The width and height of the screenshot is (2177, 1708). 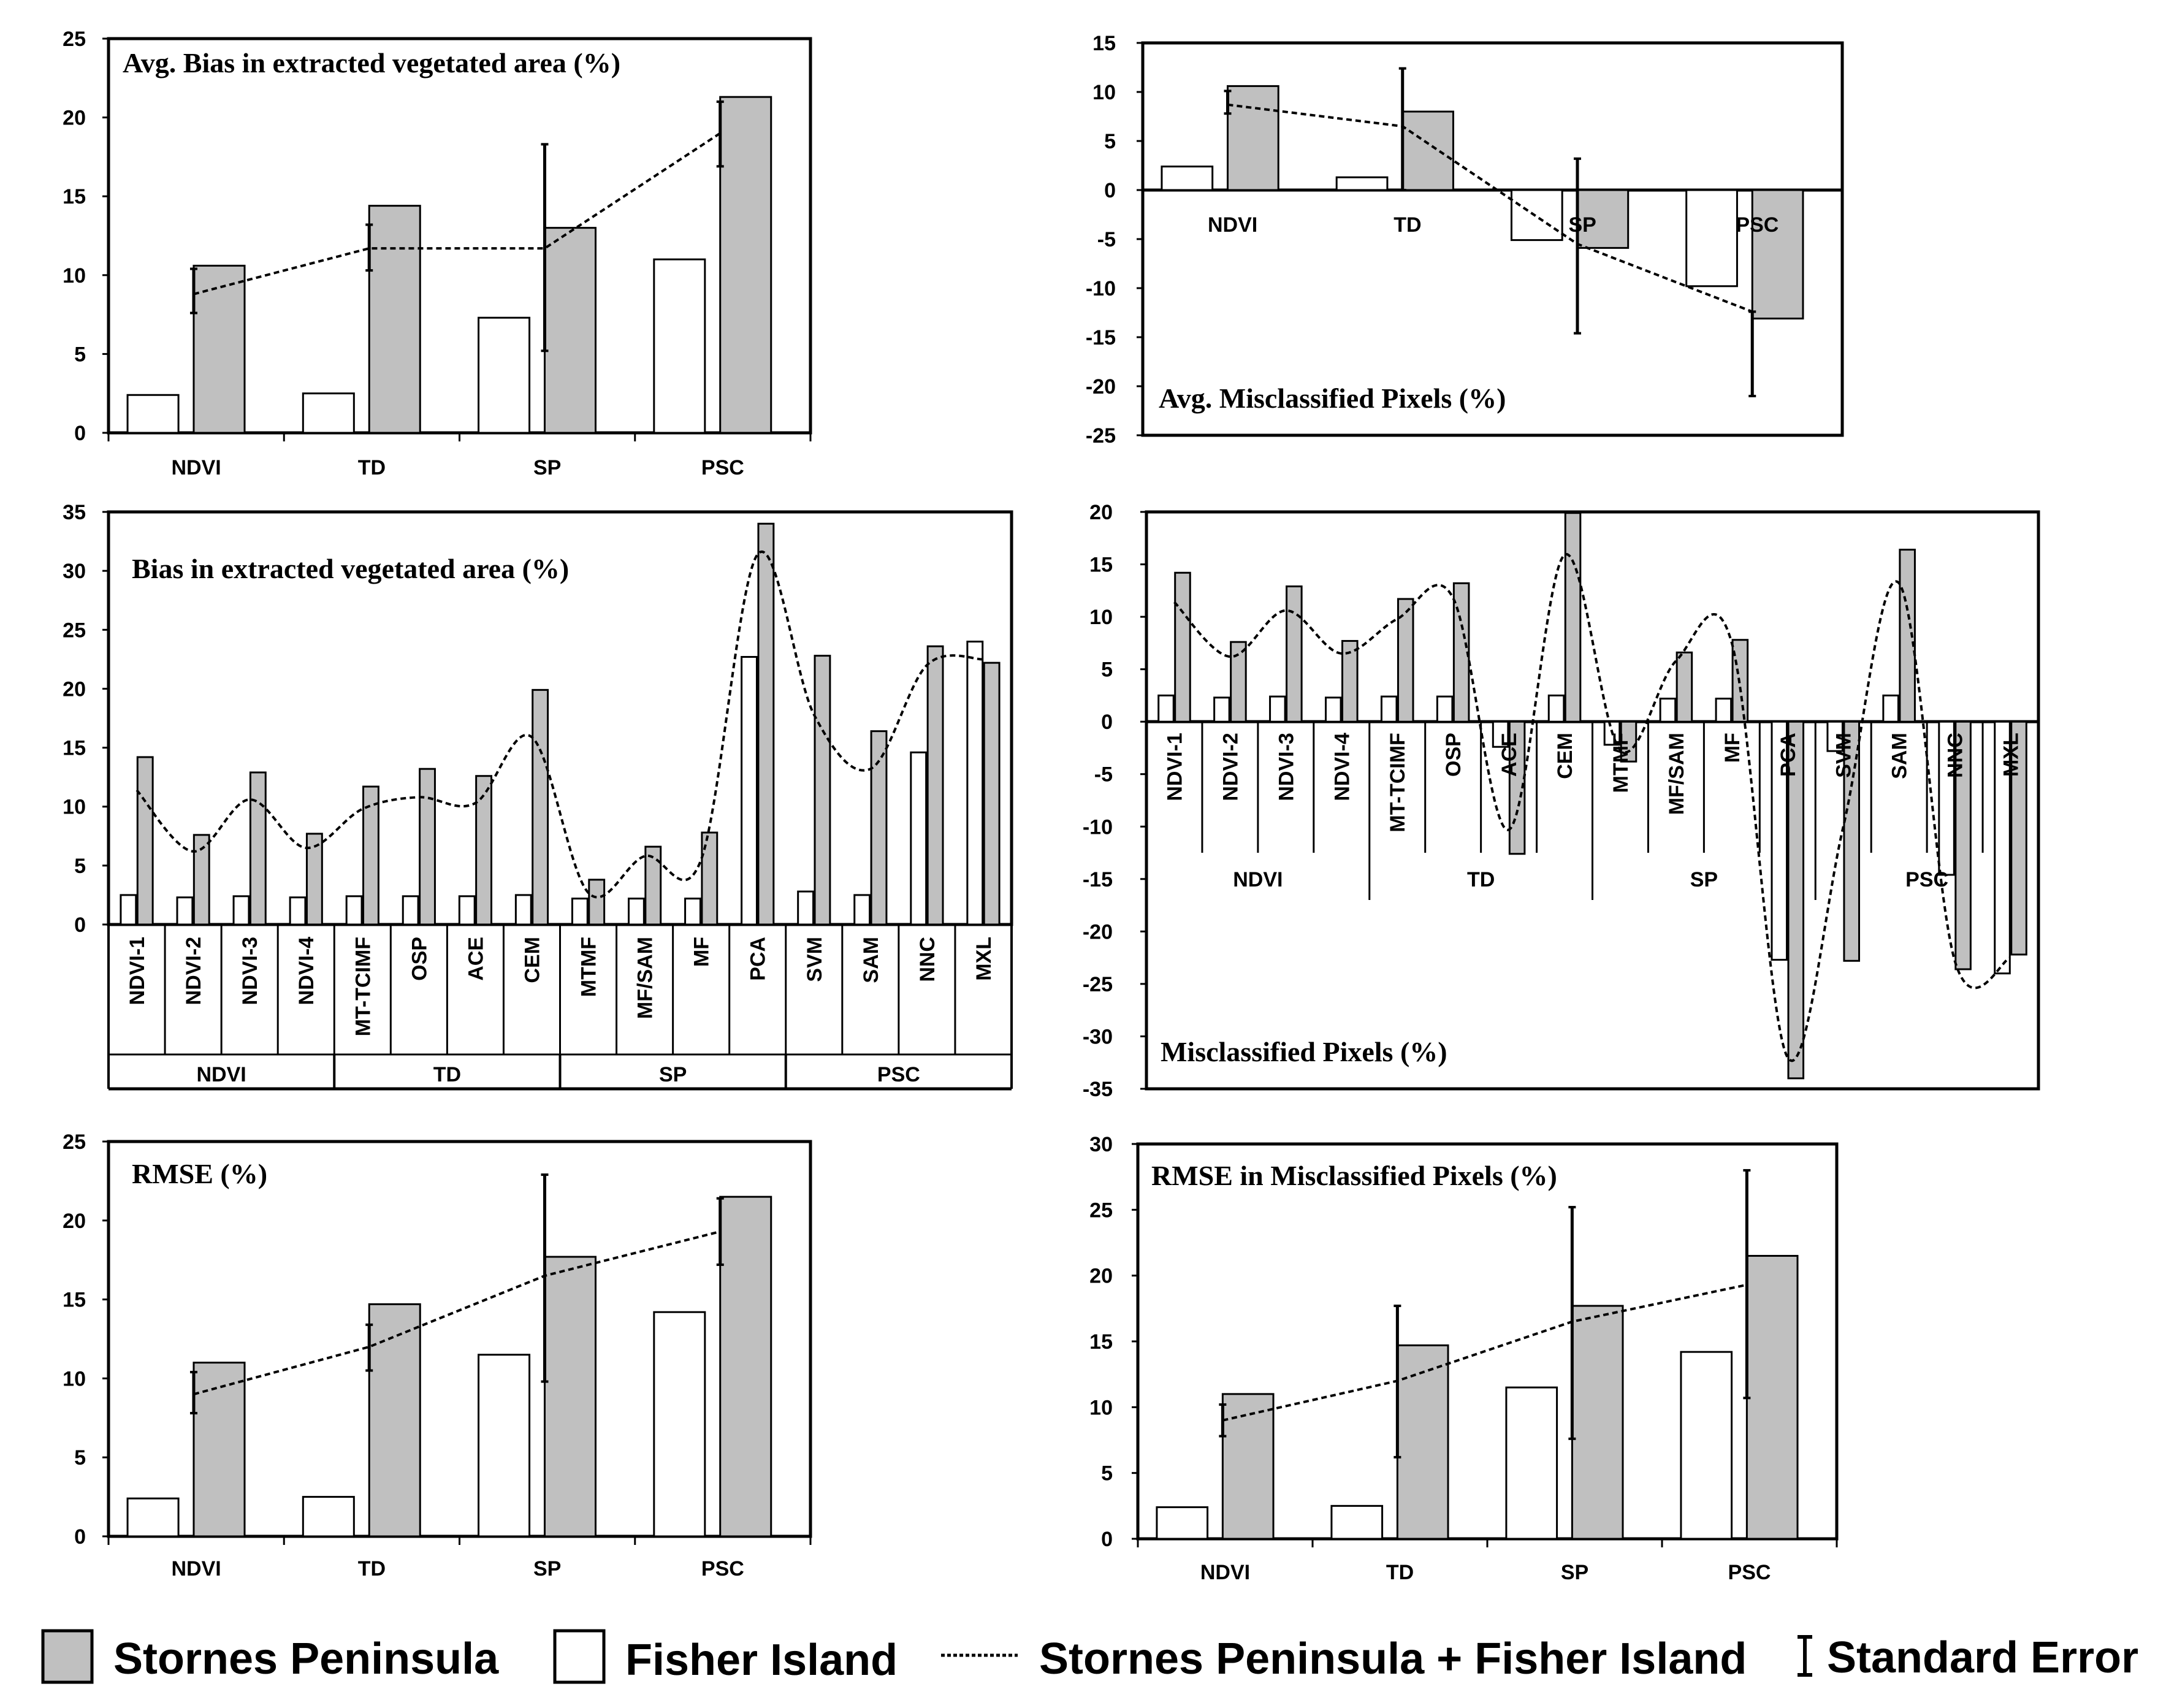 I want to click on x-tick-label: PSC, so click(x=1757, y=225).